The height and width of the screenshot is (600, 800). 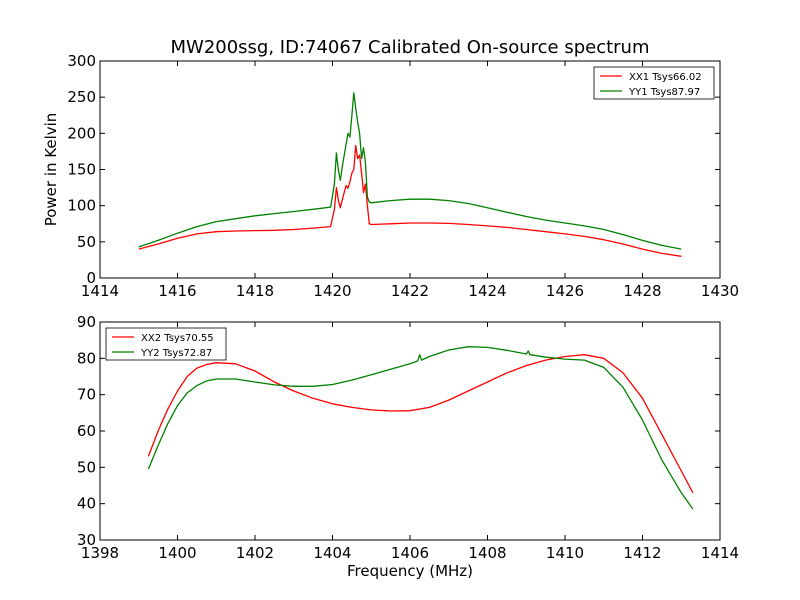 What do you see at coordinates (81, 97) in the screenshot?
I see `y-tick-label: 250` at bounding box center [81, 97].